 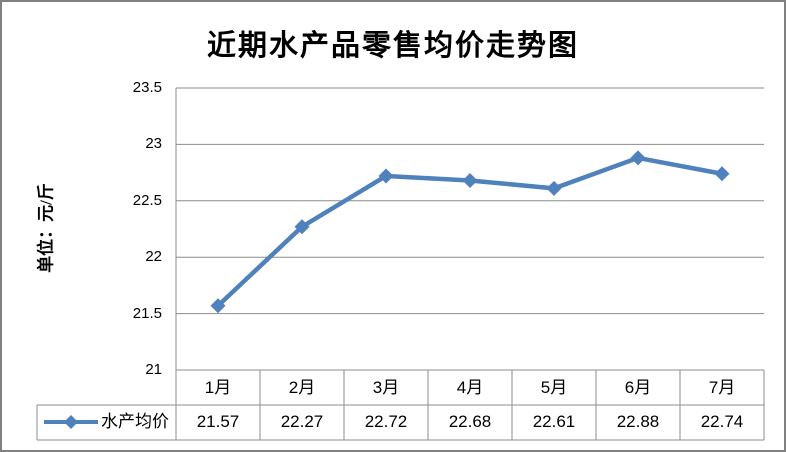 I want to click on value-cell: 22.88, so click(x=638, y=421).